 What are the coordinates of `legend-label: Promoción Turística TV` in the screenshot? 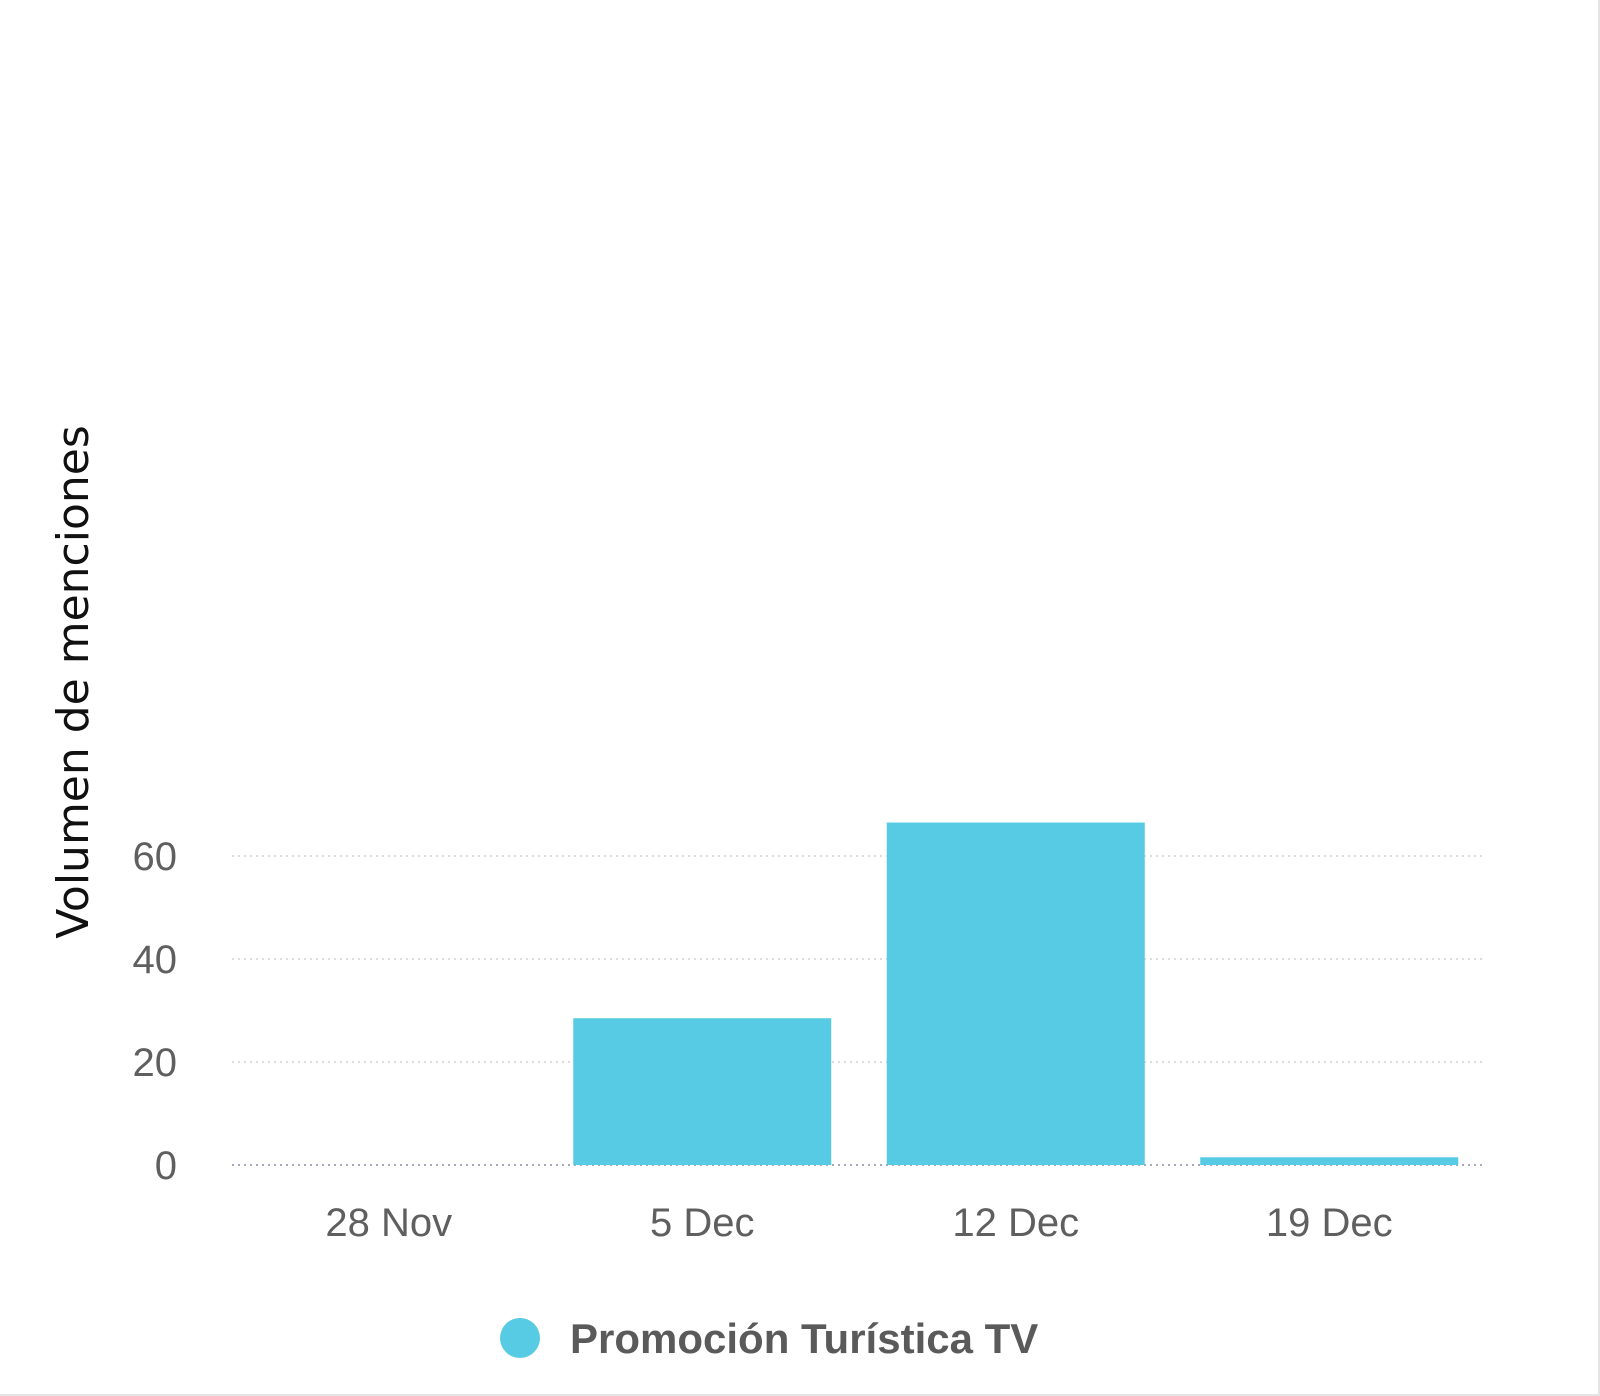 It's located at (804, 1338).